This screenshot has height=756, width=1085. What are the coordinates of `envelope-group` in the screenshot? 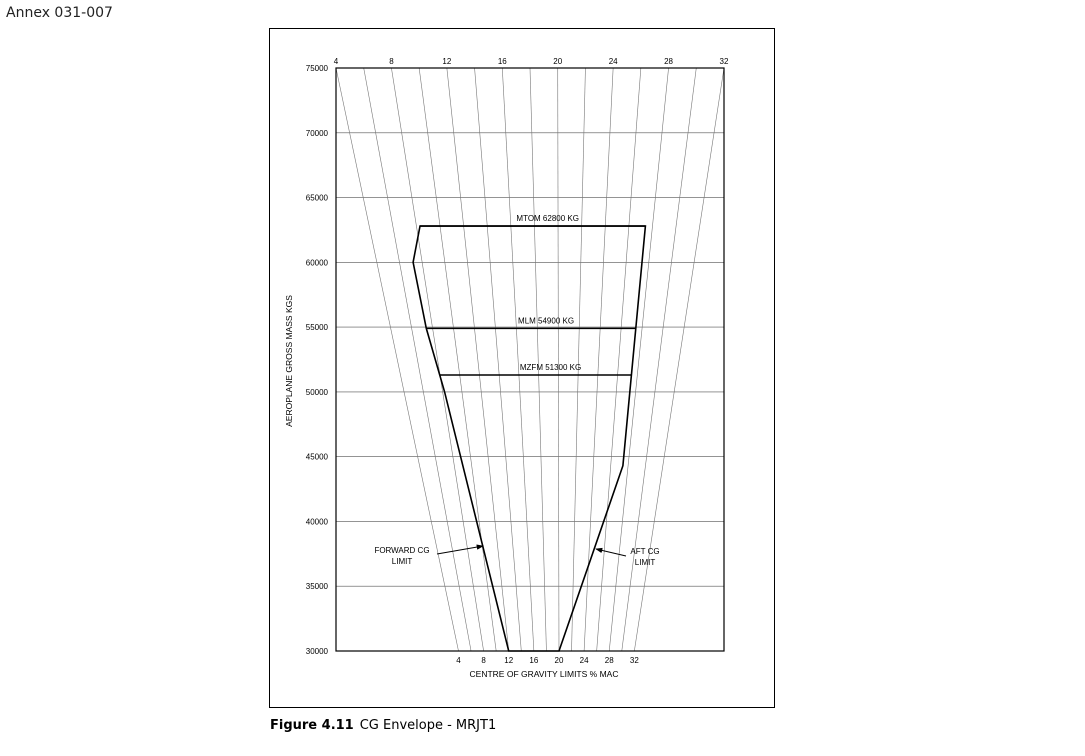 It's located at (529, 438).